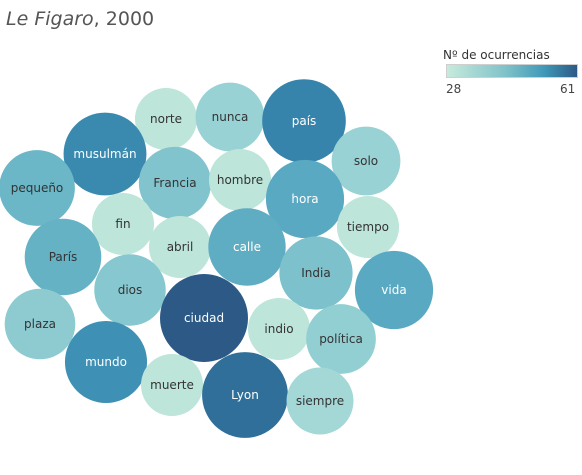 The height and width of the screenshot is (475, 582). I want to click on bubble-label-dios: dios, so click(130, 290).